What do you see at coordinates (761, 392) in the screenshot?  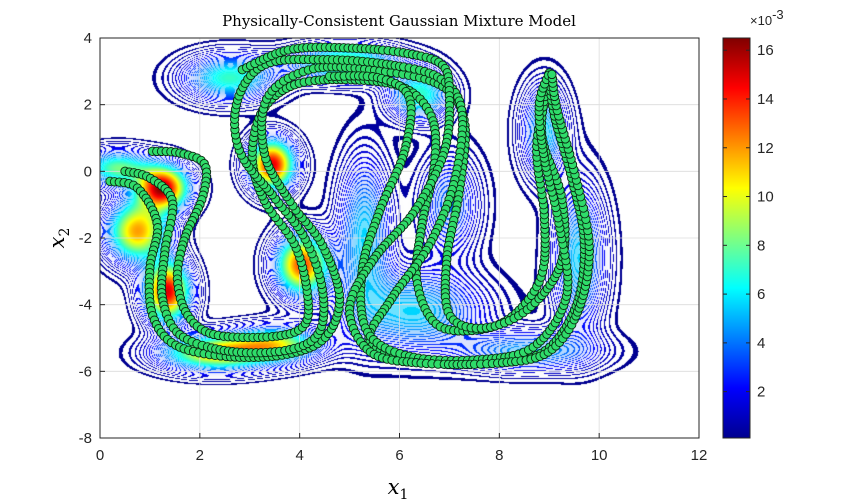 I see `colorbar-tick-label: 2` at bounding box center [761, 392].